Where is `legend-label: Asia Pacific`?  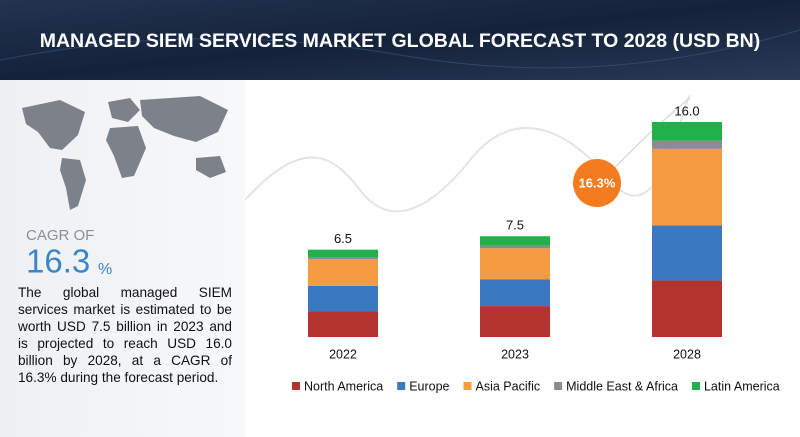
legend-label: Asia Pacific is located at coordinates (508, 386).